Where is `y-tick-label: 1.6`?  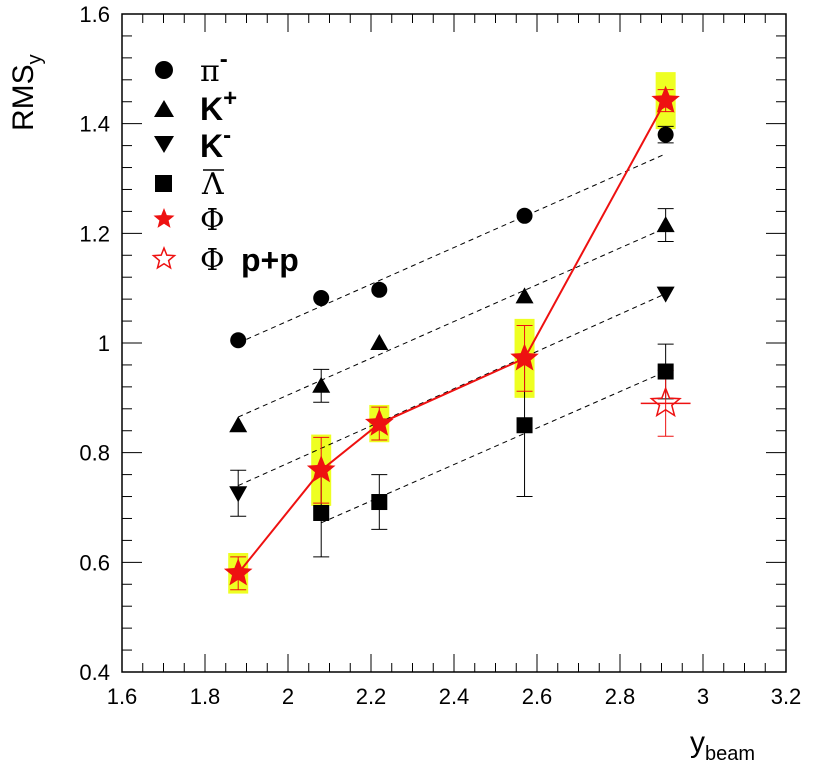
y-tick-label: 1.6 is located at coordinates (94, 14).